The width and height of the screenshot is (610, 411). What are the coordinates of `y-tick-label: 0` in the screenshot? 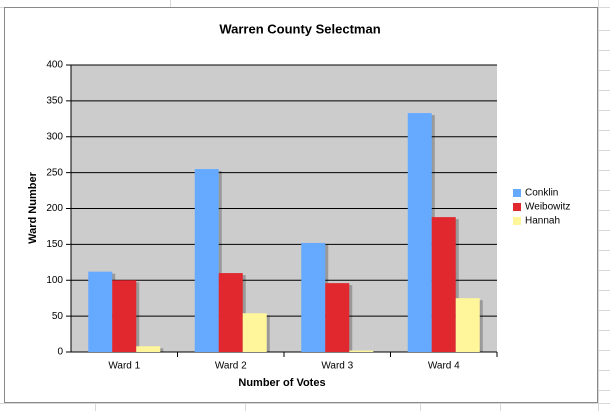 It's located at (60, 352).